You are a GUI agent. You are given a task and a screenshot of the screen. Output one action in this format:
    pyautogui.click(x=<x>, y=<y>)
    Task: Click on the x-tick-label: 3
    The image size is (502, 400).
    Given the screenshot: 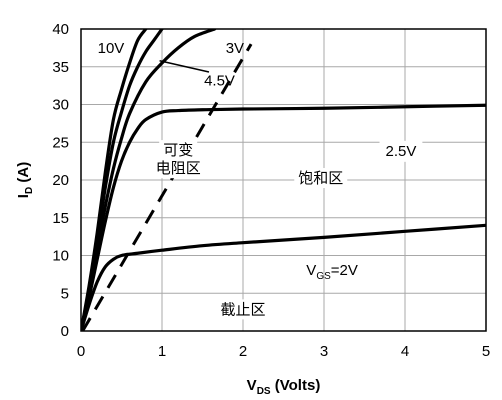 What is the action you would take?
    pyautogui.click(x=324, y=351)
    